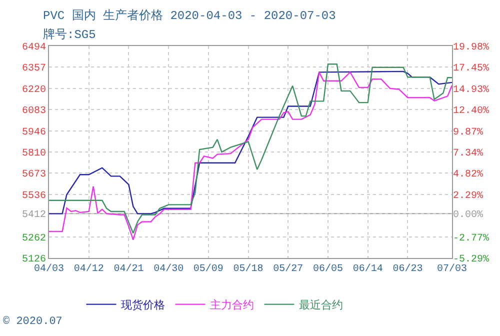 The height and width of the screenshot is (336, 500). What do you see at coordinates (471, 238) in the screenshot?
I see `y2-tick-label: -2.77%` at bounding box center [471, 238].